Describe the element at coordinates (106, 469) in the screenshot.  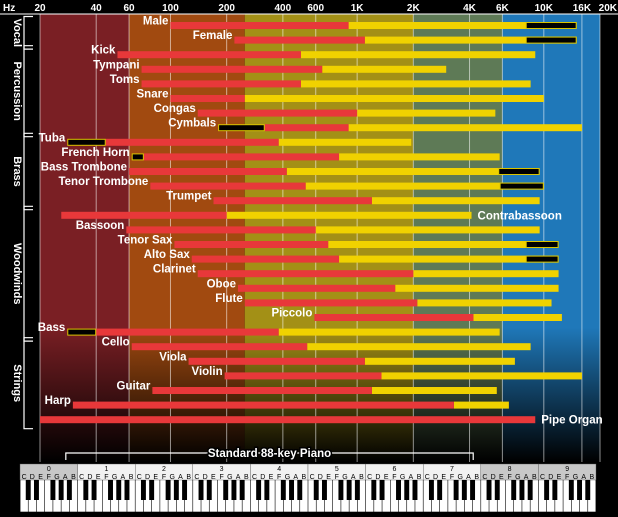
I see `octave-number: 1` at that location.